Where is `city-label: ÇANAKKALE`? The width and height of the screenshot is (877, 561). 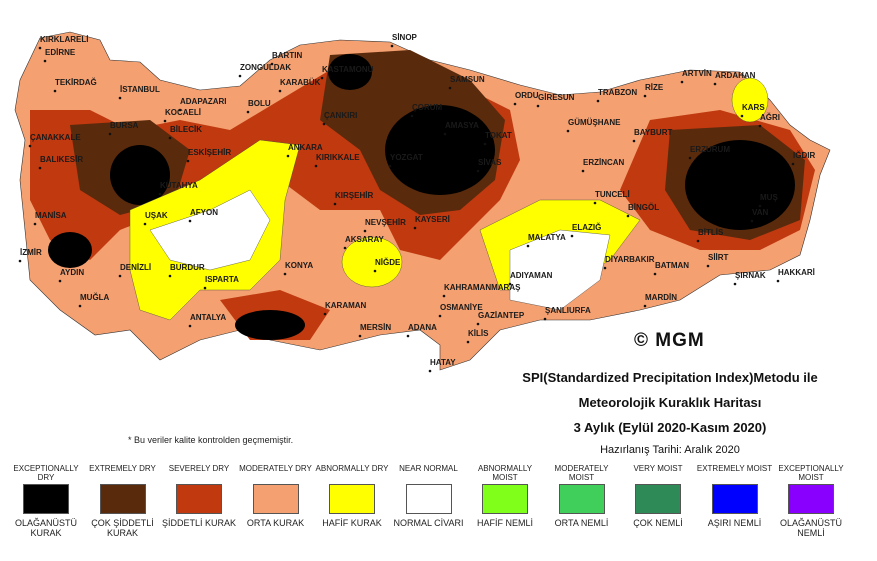
city-label: ÇANAKKALE is located at coordinates (55, 137).